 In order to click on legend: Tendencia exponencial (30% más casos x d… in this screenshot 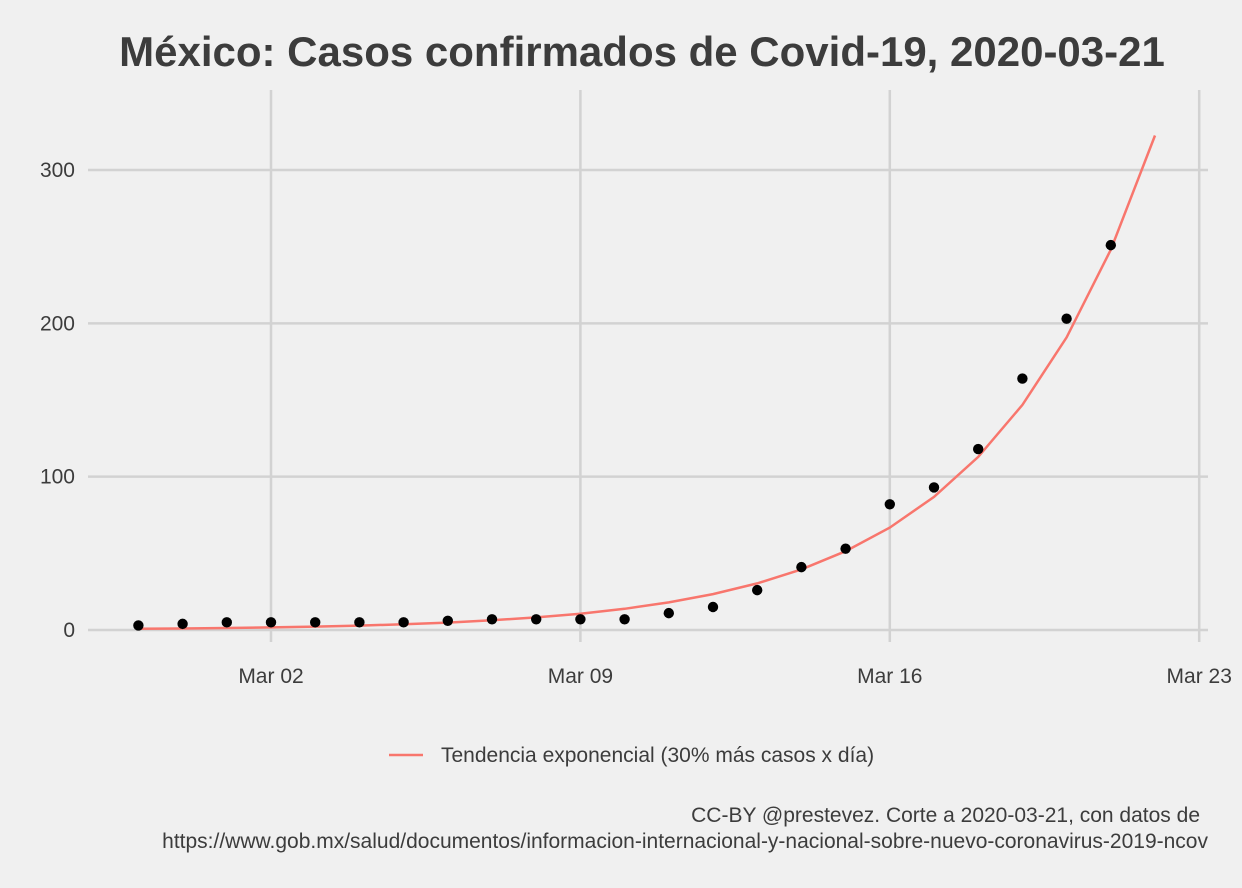, I will do `click(631, 755)`.